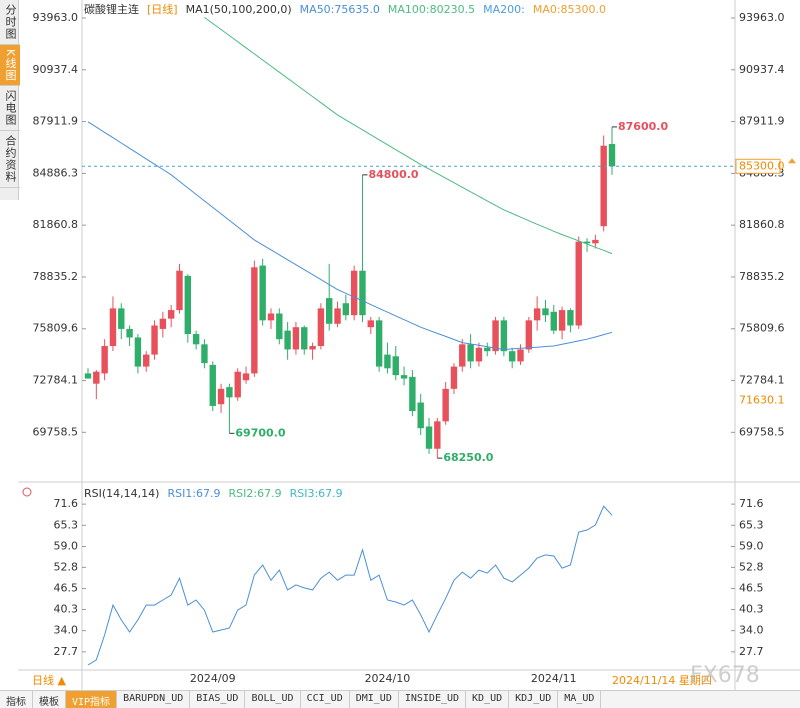  What do you see at coordinates (554, 678) in the screenshot?
I see `x-tick-label: 2024/11` at bounding box center [554, 678].